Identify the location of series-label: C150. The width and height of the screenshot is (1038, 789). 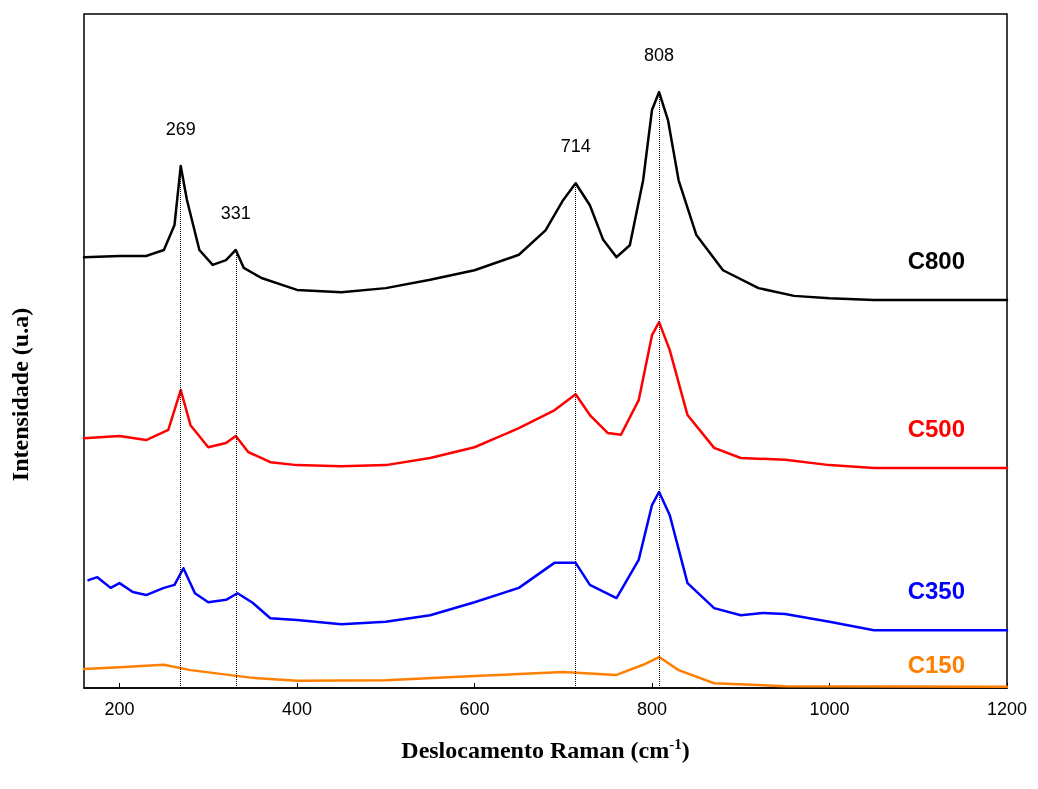
(936, 665).